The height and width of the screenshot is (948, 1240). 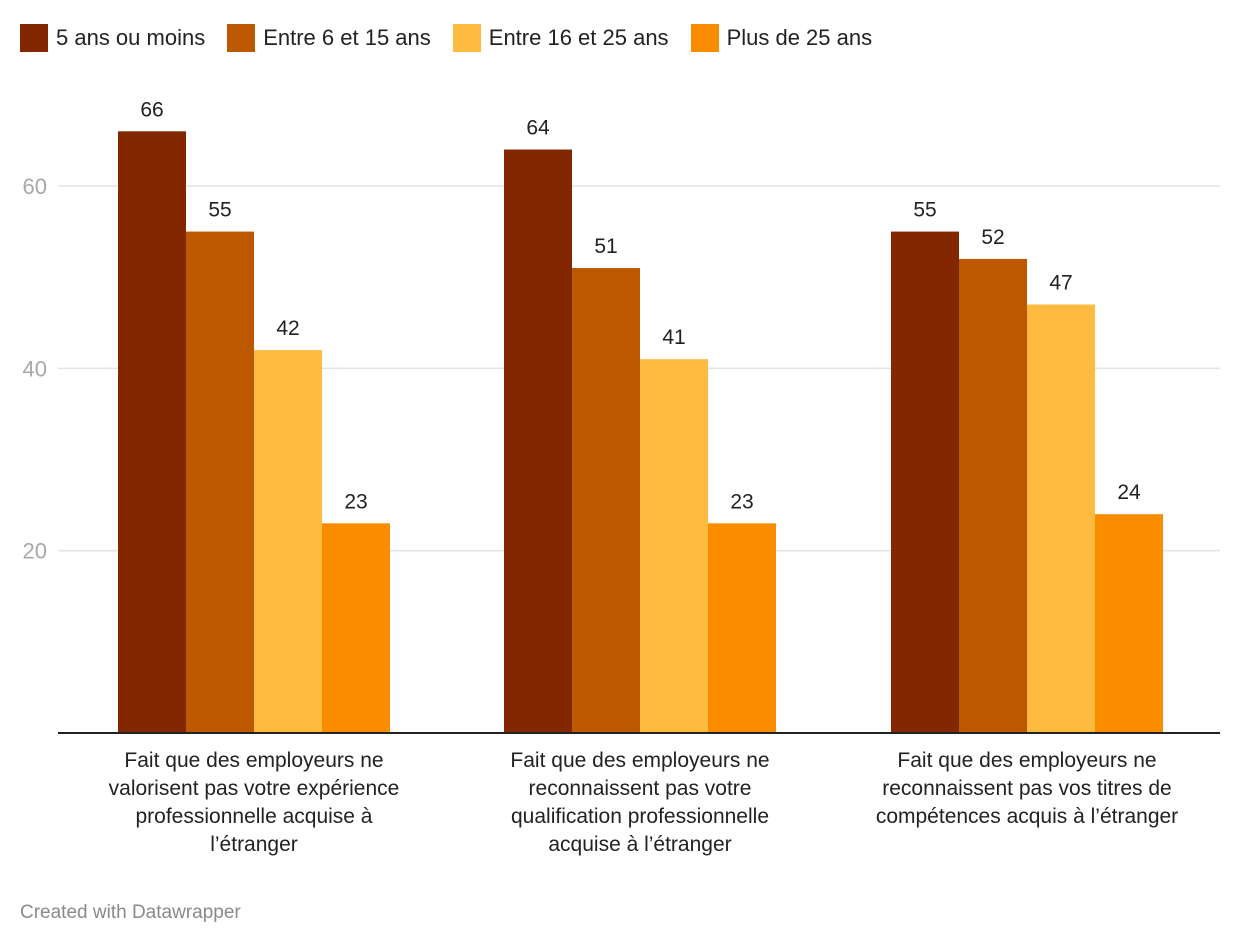 What do you see at coordinates (578, 37) in the screenshot?
I see `legend-label: Entre 16 et 25 ans` at bounding box center [578, 37].